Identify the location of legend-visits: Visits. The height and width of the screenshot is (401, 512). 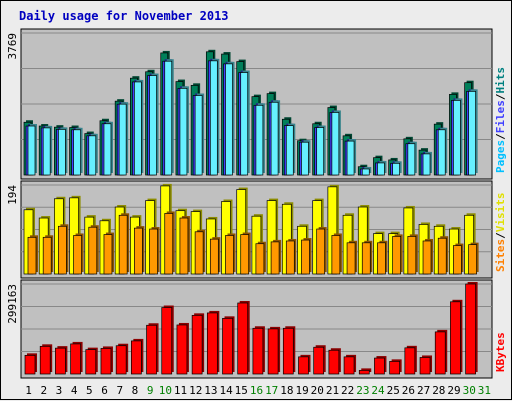
(500, 213).